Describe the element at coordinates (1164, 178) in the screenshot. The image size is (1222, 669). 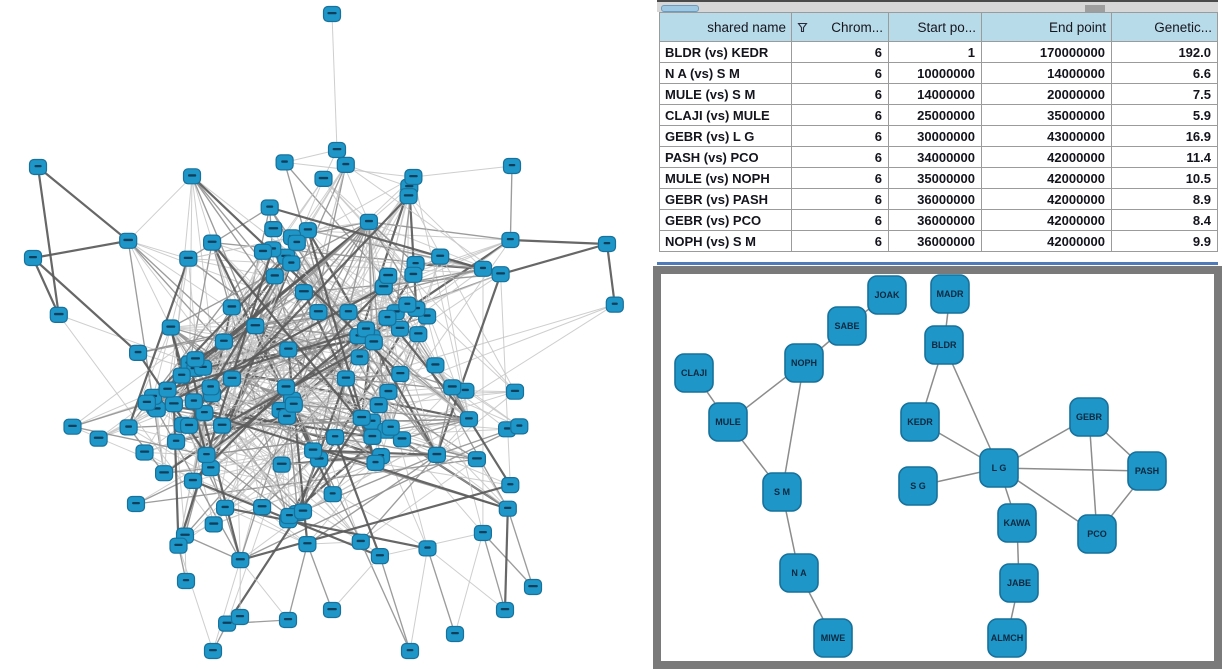
I see `table-cell: 10.5` at that location.